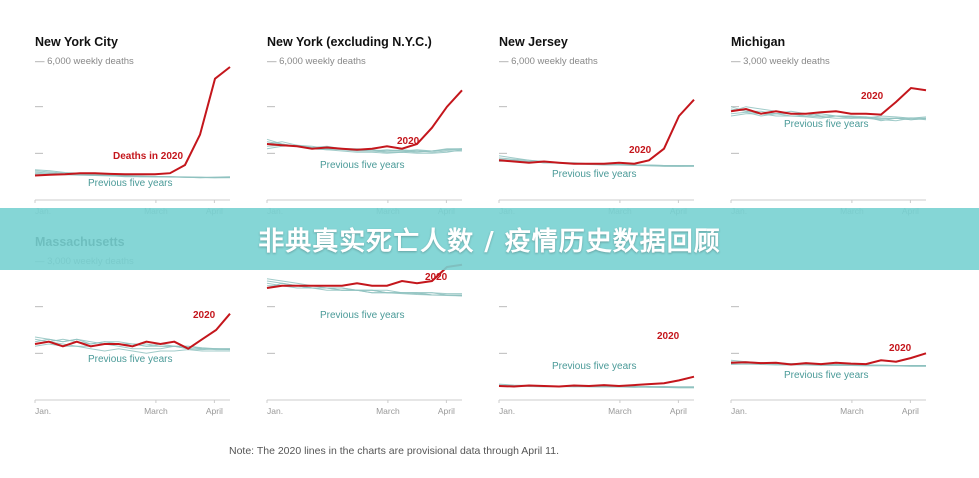 The width and height of the screenshot is (979, 478). What do you see at coordinates (489, 241) in the screenshot?
I see `banner-text: 非典真实死亡人数 / 疫情历史数据回顾` at bounding box center [489, 241].